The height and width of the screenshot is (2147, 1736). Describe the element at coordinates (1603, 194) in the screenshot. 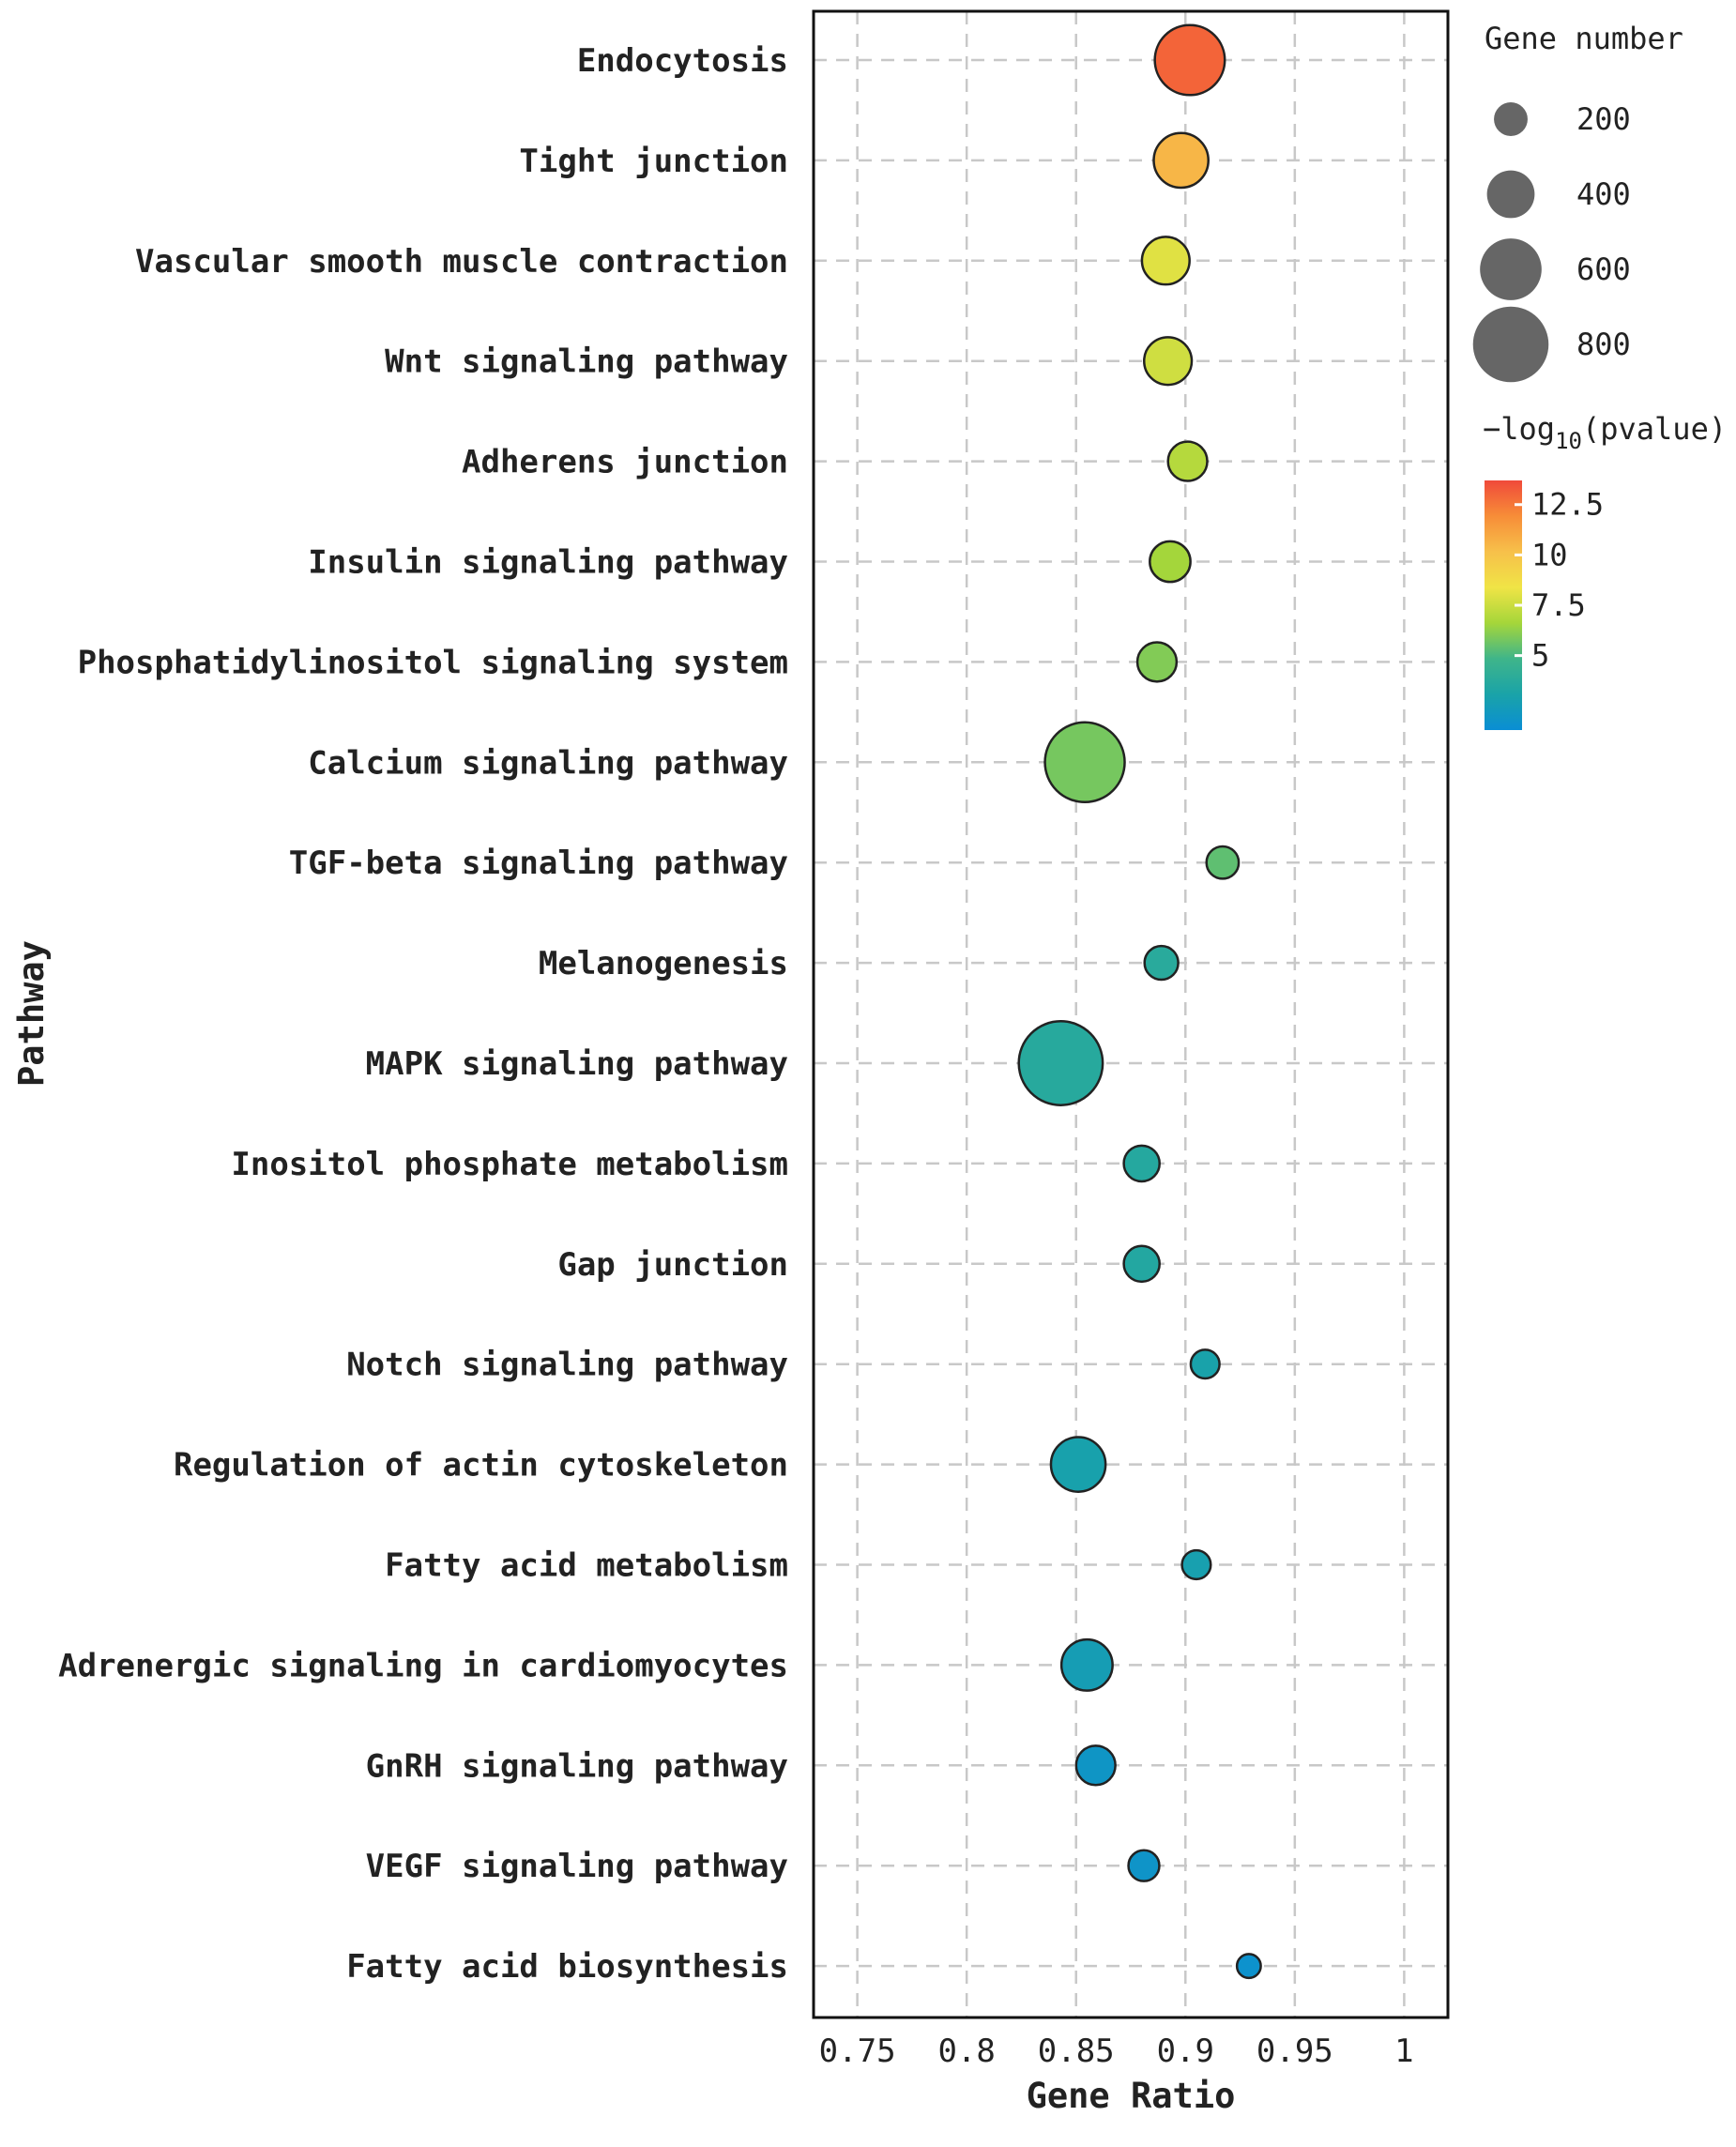

I see `size-legend-label: 400` at that location.